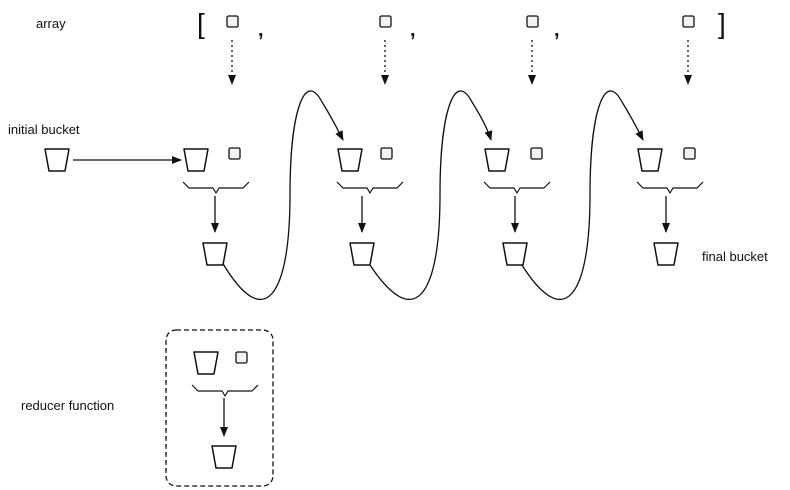 Image resolution: width=790 pixels, height=490 pixels. What do you see at coordinates (219, 408) in the screenshot?
I see `reducer-function-box` at bounding box center [219, 408].